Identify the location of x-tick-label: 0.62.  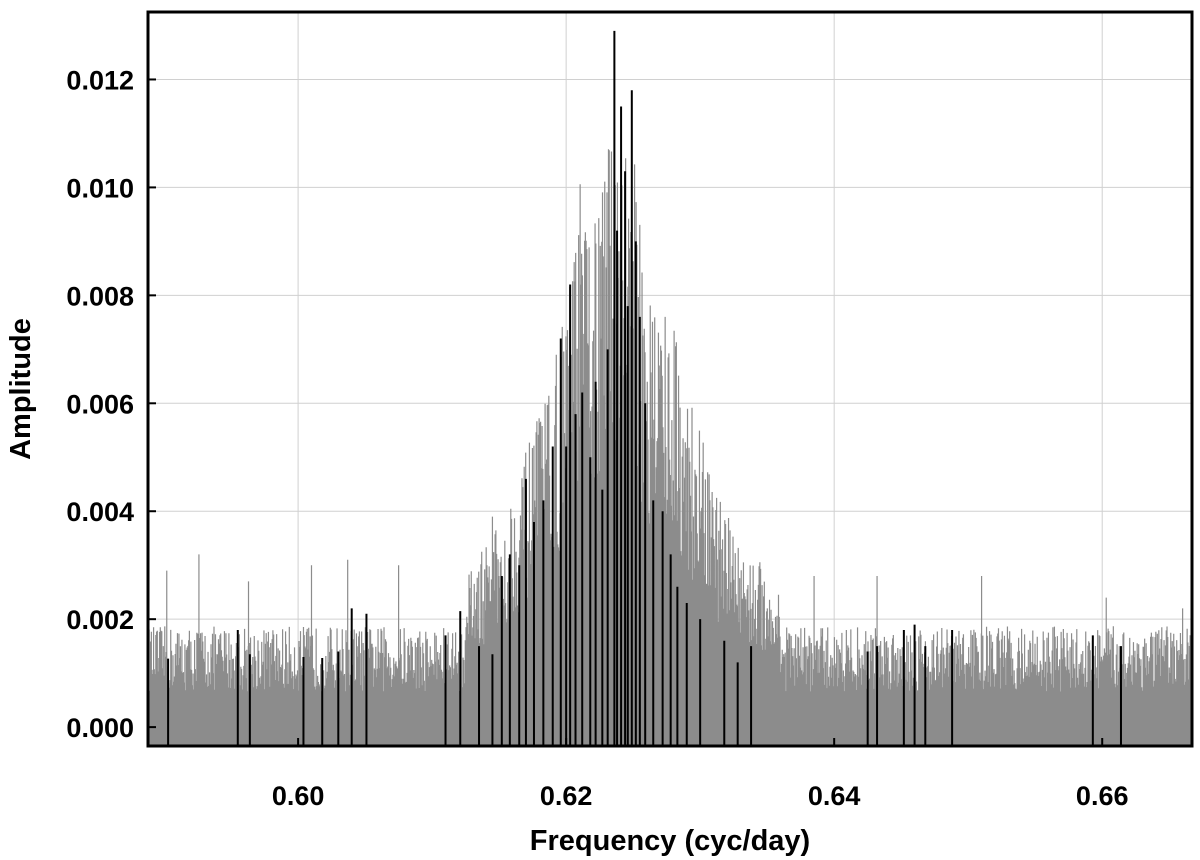
(566, 796).